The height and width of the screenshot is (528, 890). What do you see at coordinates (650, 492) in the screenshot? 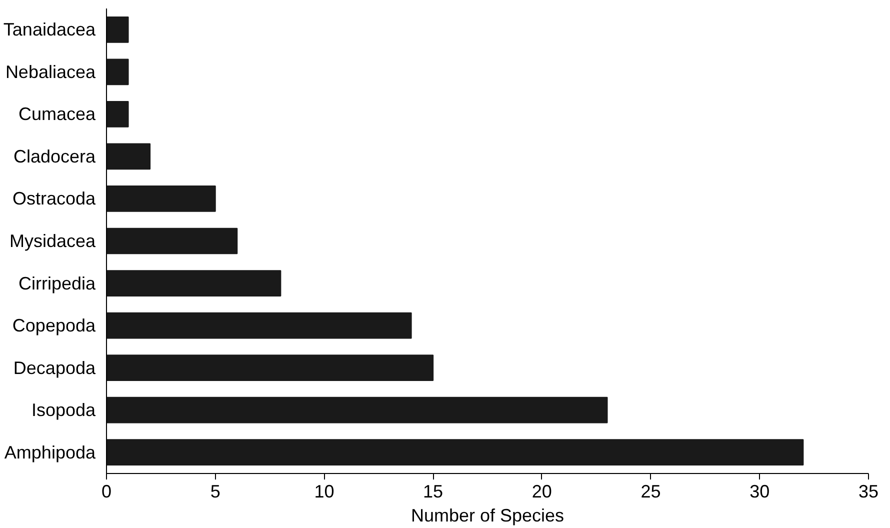
I see `x-tick-label: 25` at bounding box center [650, 492].